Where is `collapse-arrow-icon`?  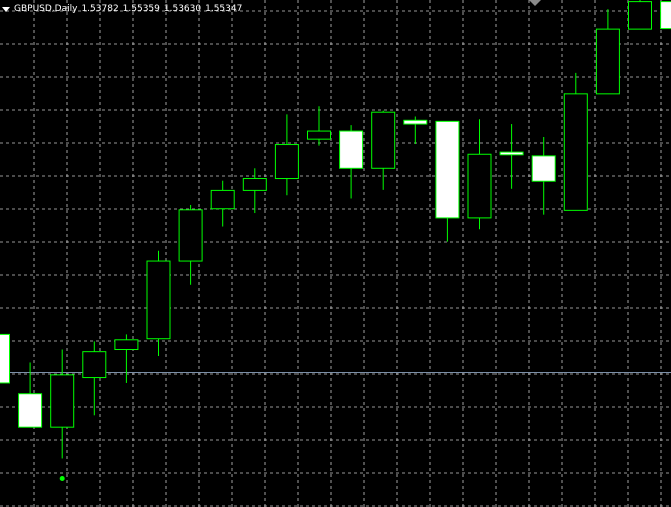
collapse-arrow-icon is located at coordinates (6, 9).